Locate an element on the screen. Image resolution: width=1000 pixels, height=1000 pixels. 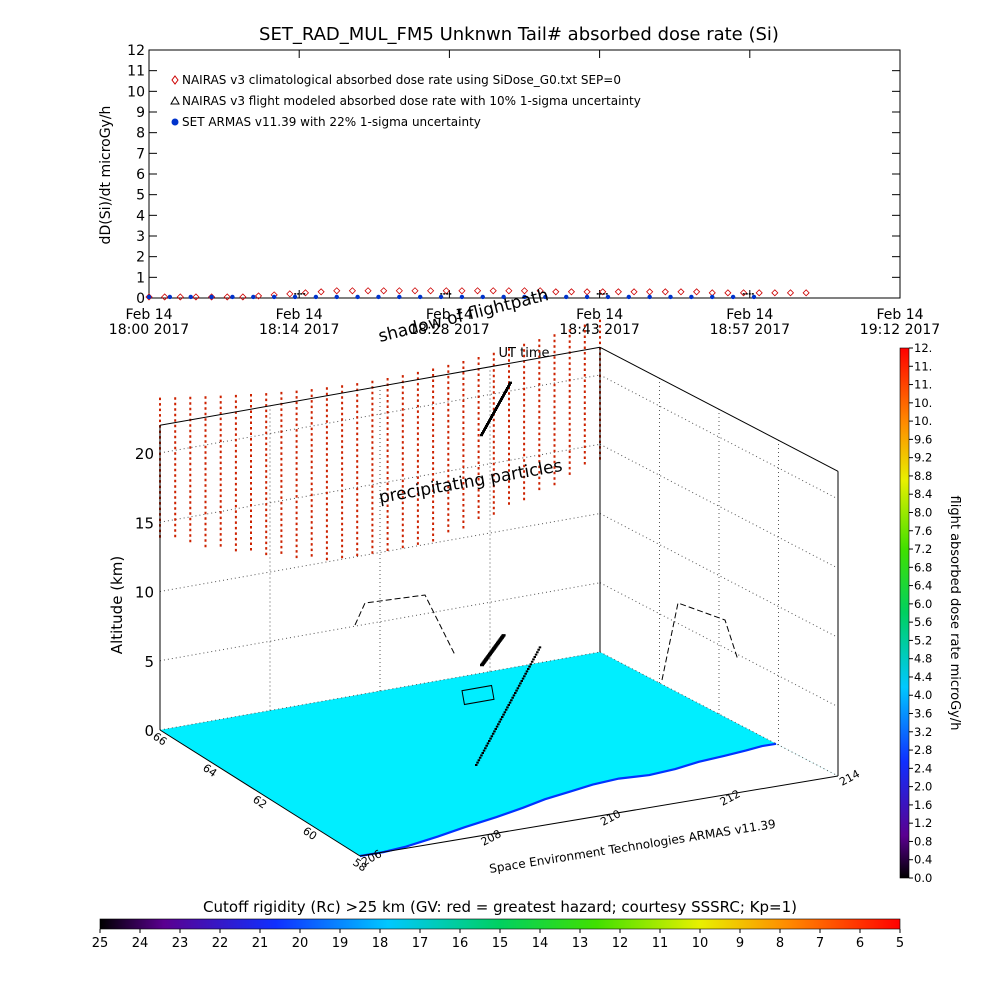
dose-colorbar-tick-label: 6.8 is located at coordinates (923, 567).